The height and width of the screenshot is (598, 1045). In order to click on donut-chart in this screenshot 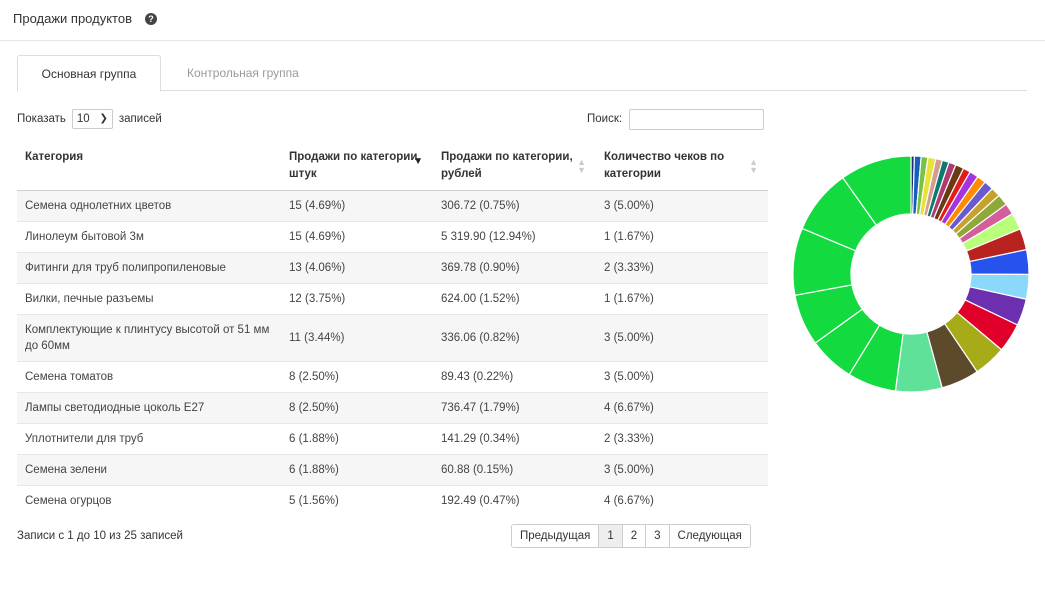, I will do `click(911, 274)`.